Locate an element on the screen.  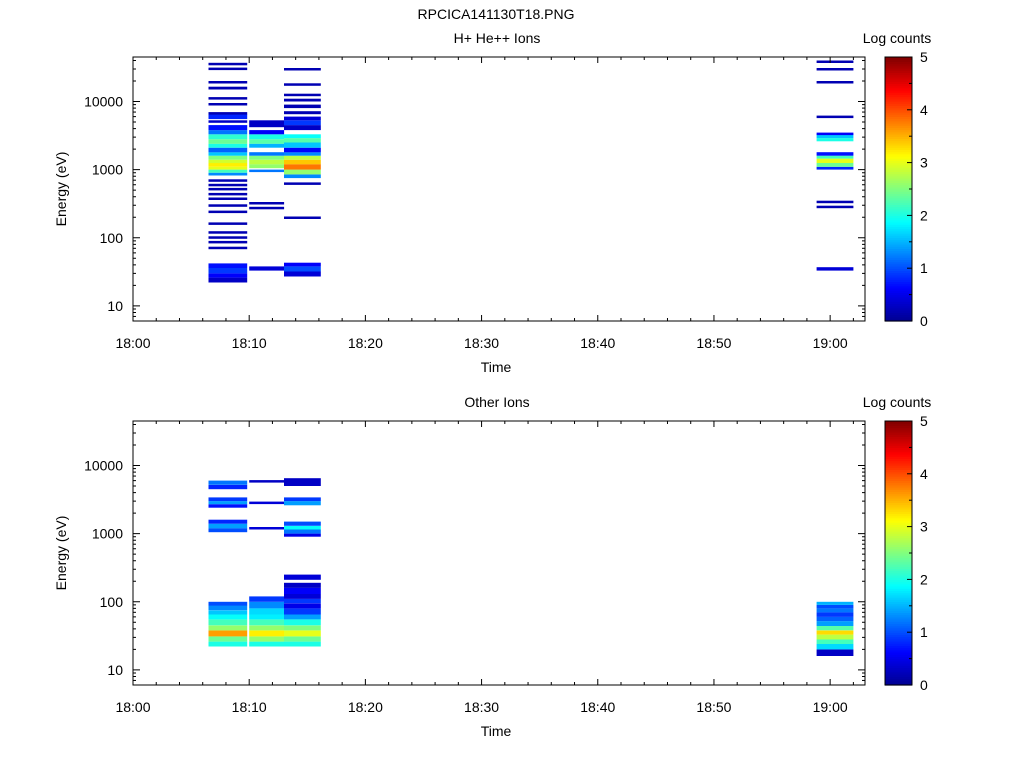
x-tick-label: 18:00 is located at coordinates (132, 707).